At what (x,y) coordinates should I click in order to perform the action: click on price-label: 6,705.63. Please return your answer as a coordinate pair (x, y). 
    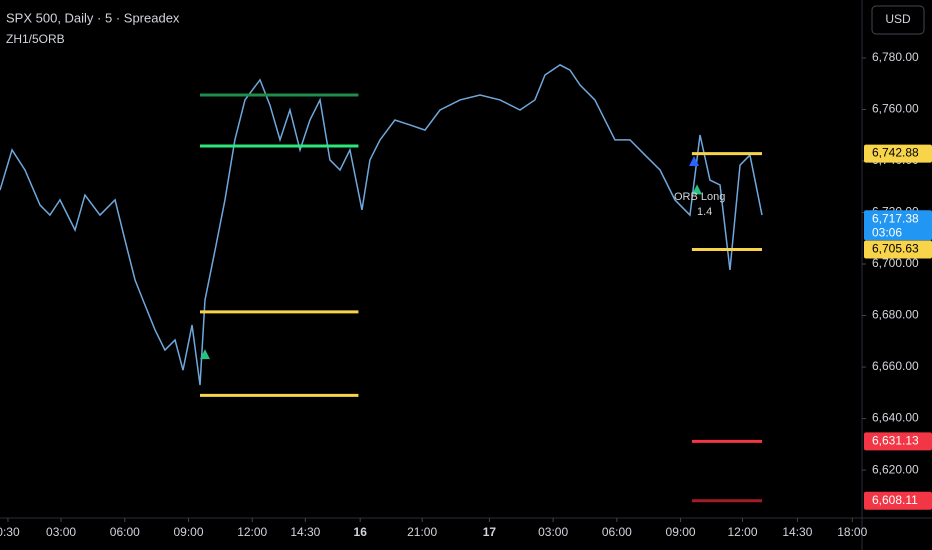
    Looking at the image, I should click on (895, 249).